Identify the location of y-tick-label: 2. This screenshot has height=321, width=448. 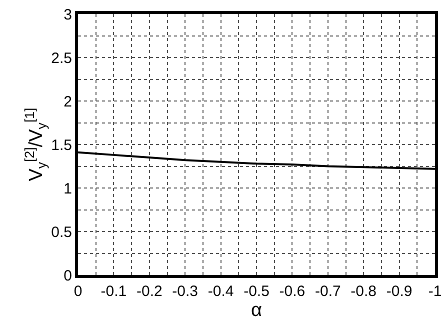
(68, 101).